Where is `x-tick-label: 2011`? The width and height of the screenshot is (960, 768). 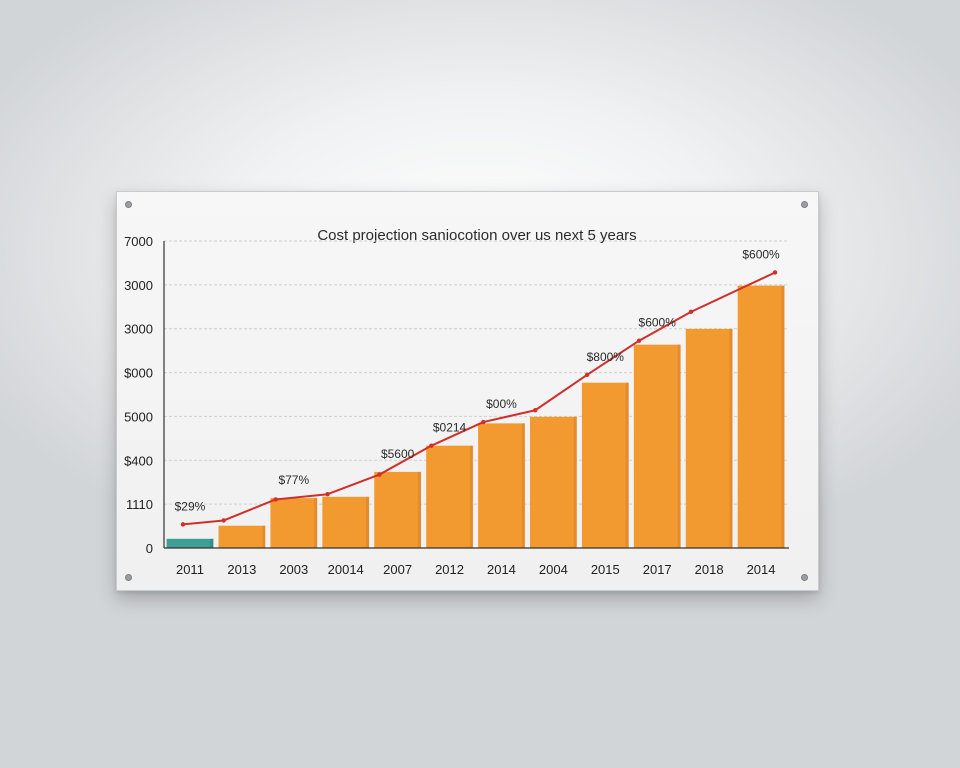
x-tick-label: 2011 is located at coordinates (190, 569).